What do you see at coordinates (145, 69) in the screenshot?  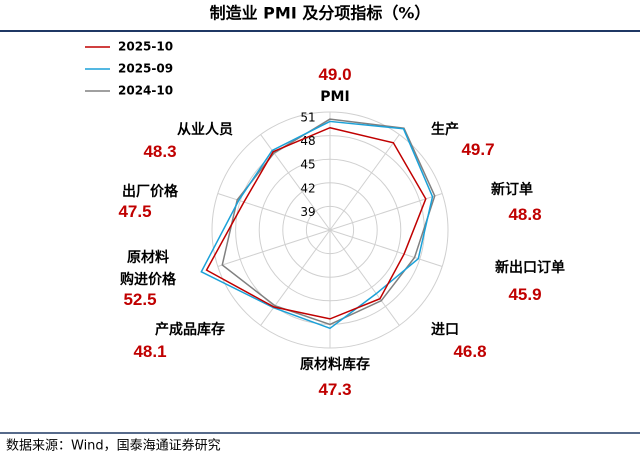 I see `legend-label: 2025-09` at bounding box center [145, 69].